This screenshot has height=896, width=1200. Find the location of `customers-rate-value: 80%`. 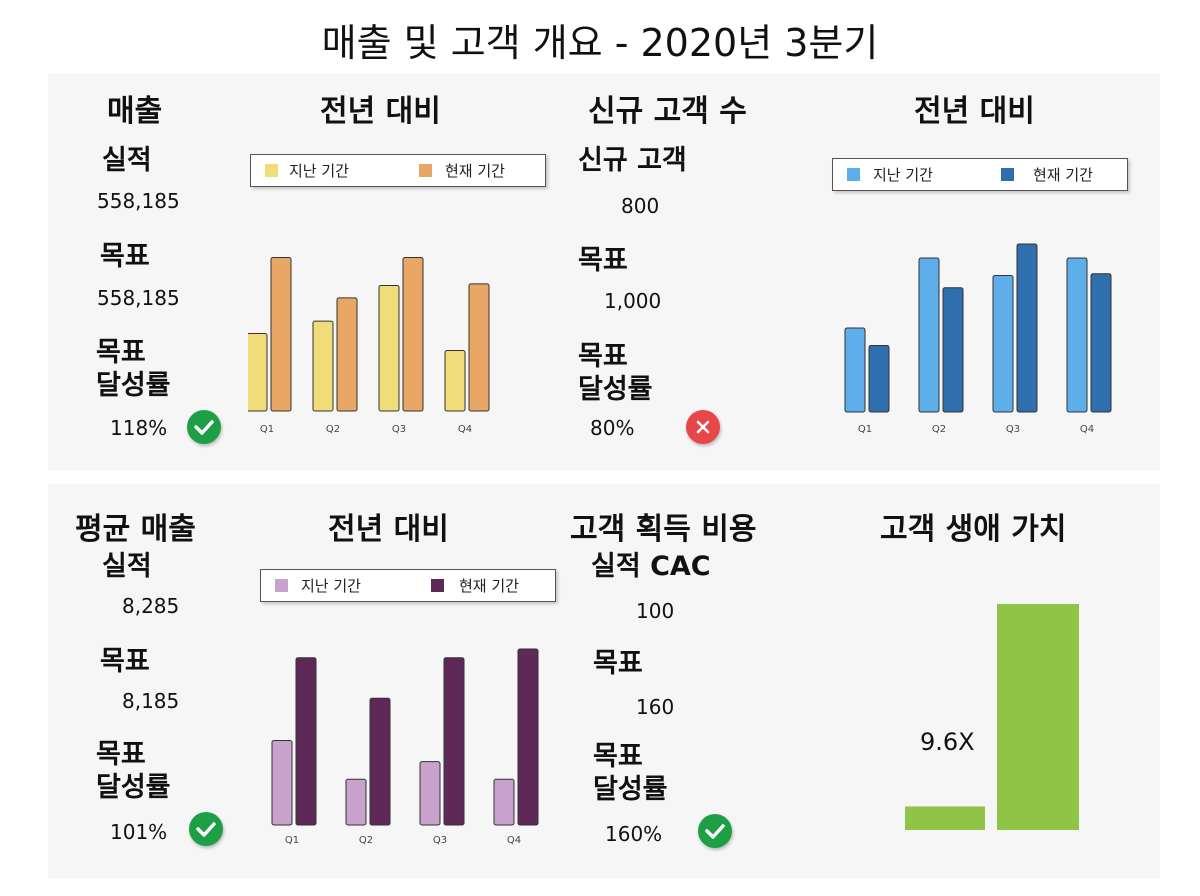

customers-rate-value: 80% is located at coordinates (612, 428).